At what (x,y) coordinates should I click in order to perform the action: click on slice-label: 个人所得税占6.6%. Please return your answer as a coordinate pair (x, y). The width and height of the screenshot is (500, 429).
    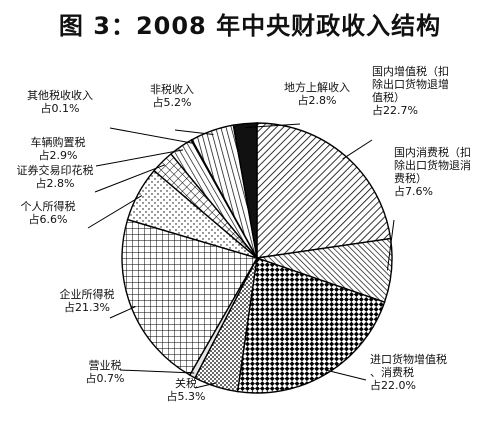
    Looking at the image, I should click on (48, 212).